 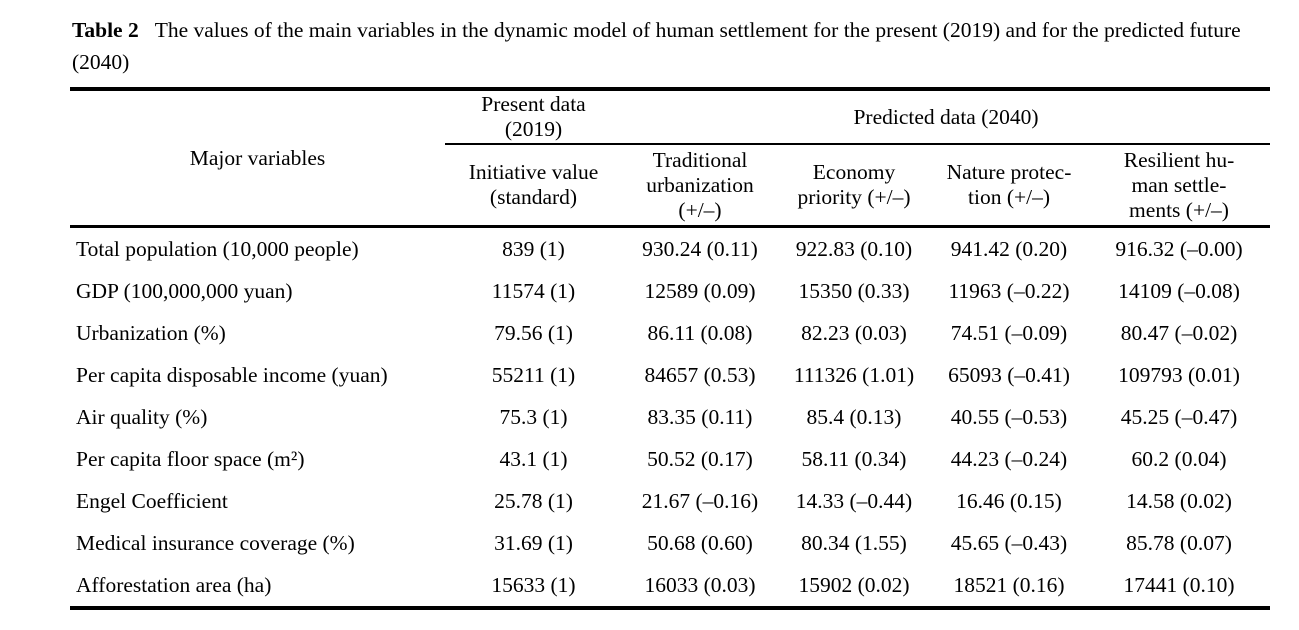 What do you see at coordinates (1009, 542) in the screenshot?
I see `value-cell: 45.65 (–0.43)` at bounding box center [1009, 542].